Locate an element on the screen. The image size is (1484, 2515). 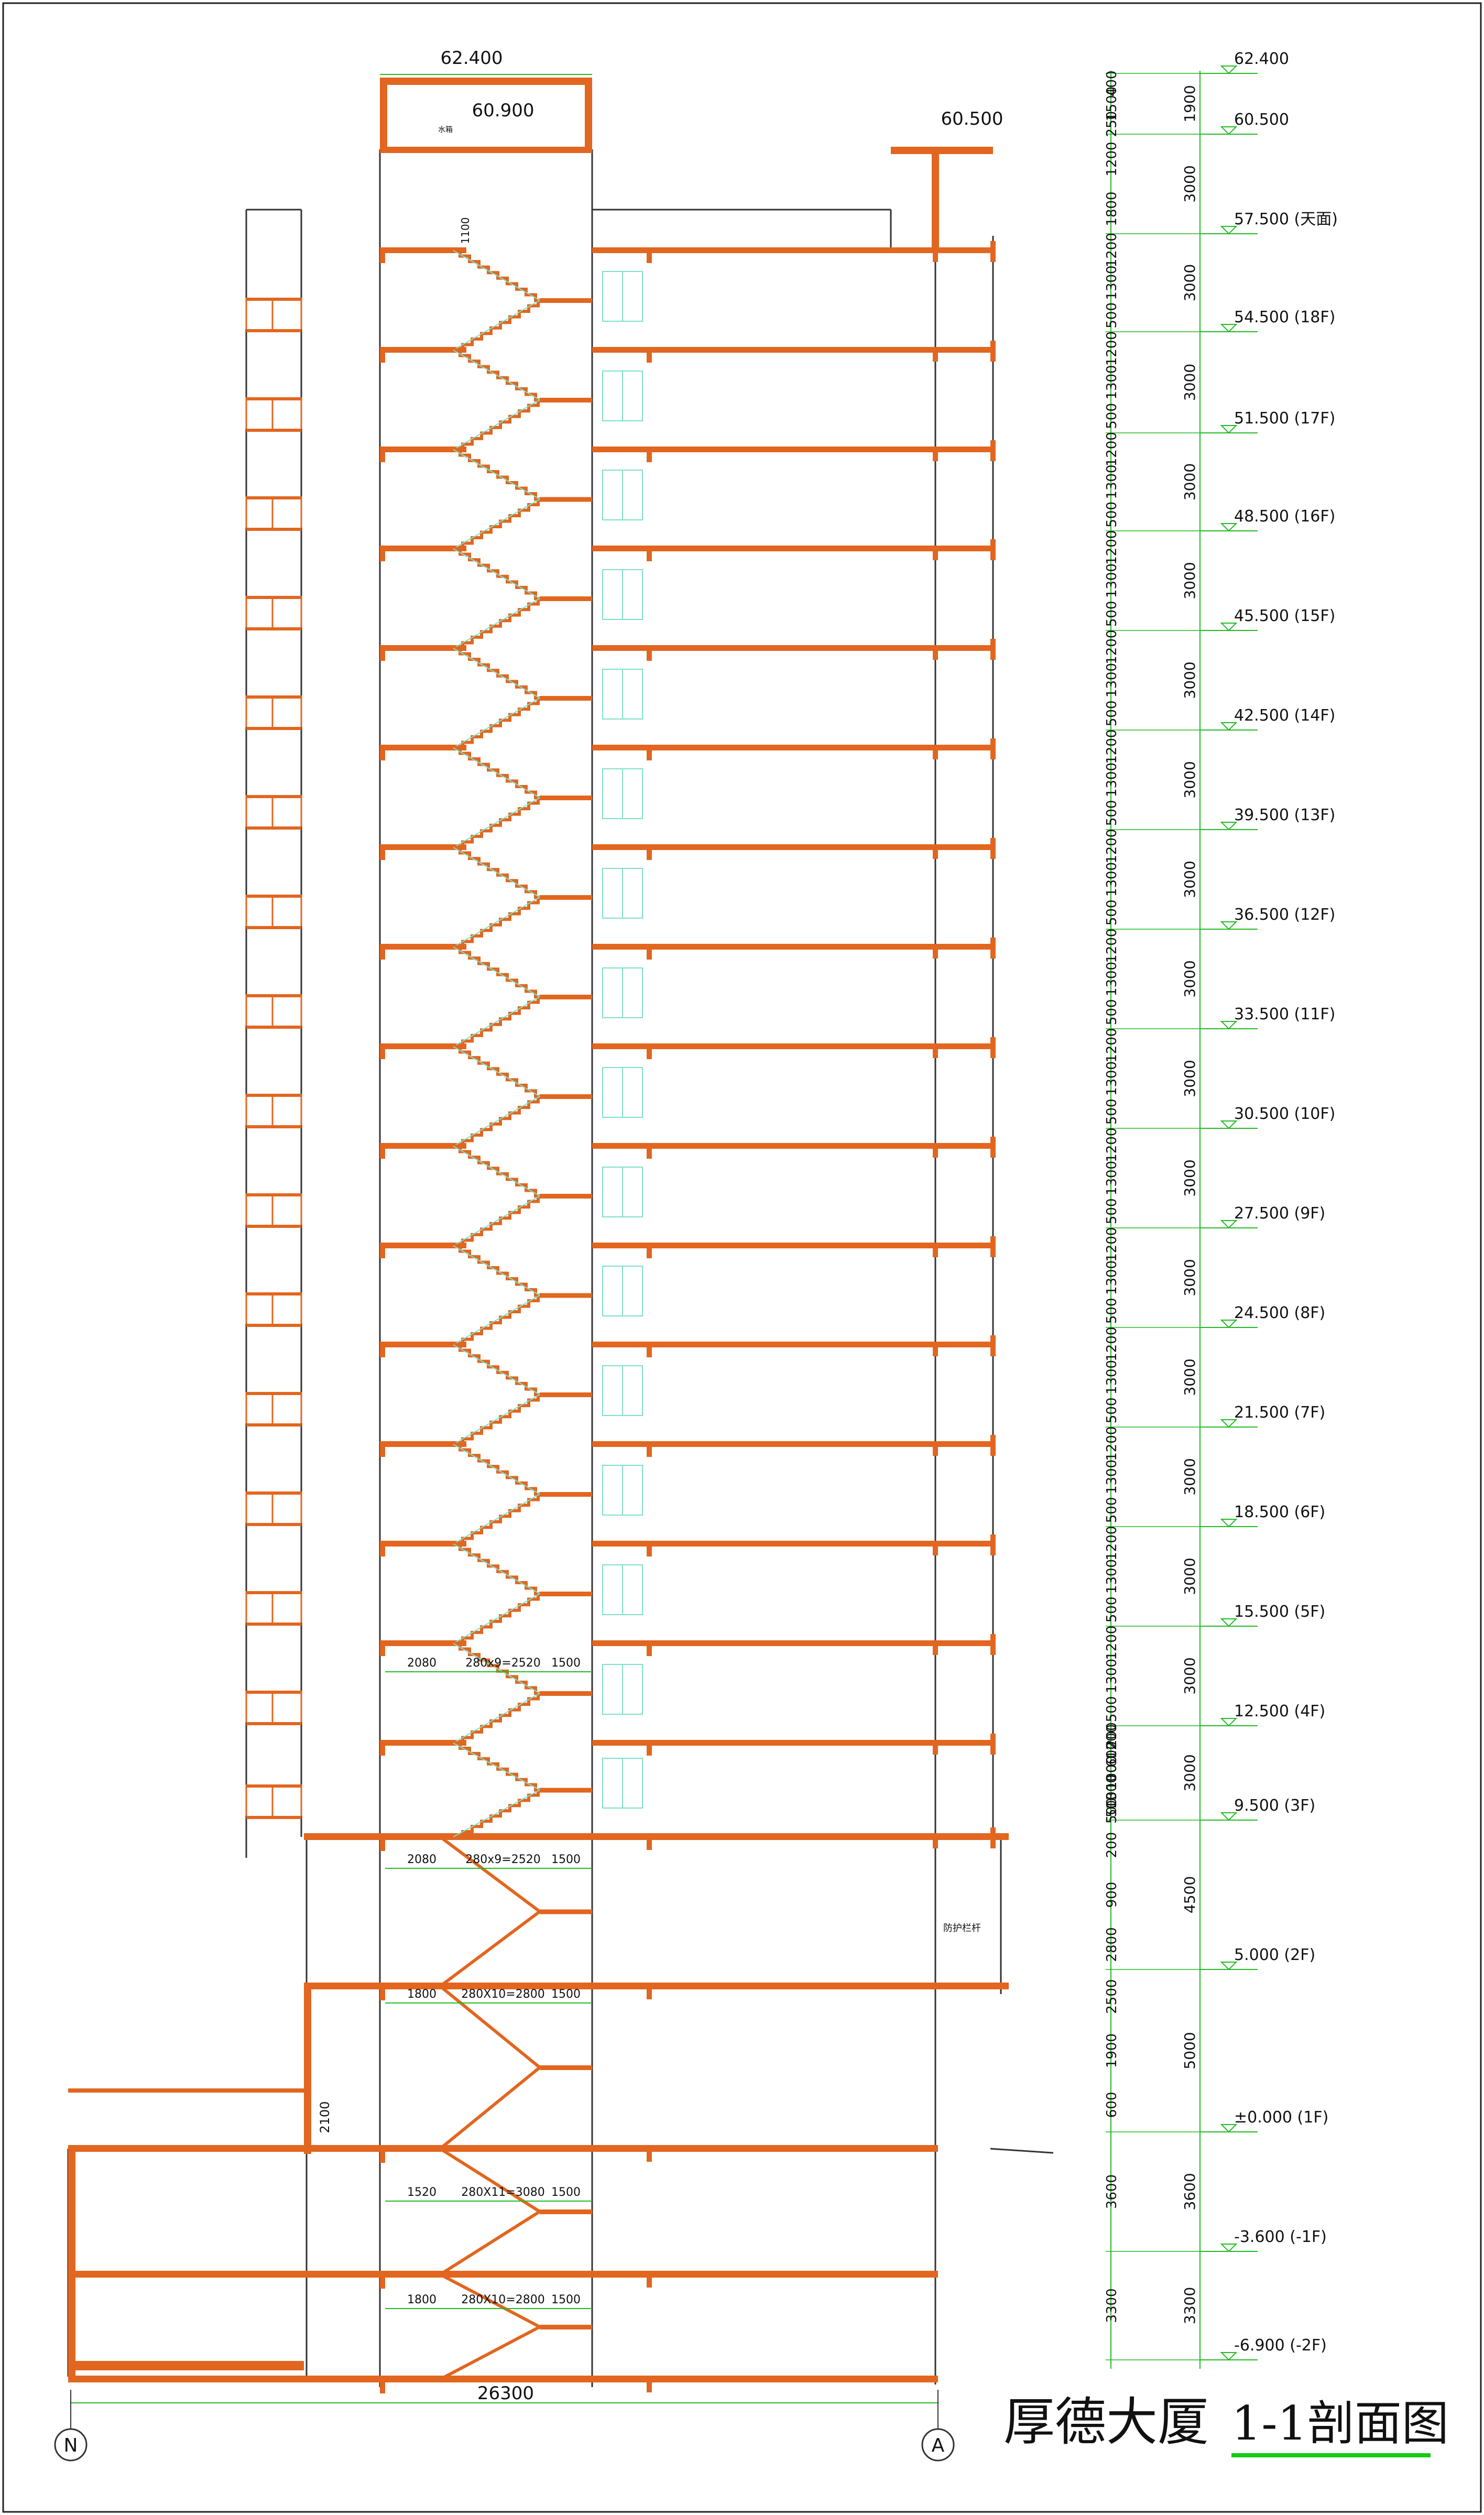
window-dim-2f: 2800 is located at coordinates (1112, 1944).